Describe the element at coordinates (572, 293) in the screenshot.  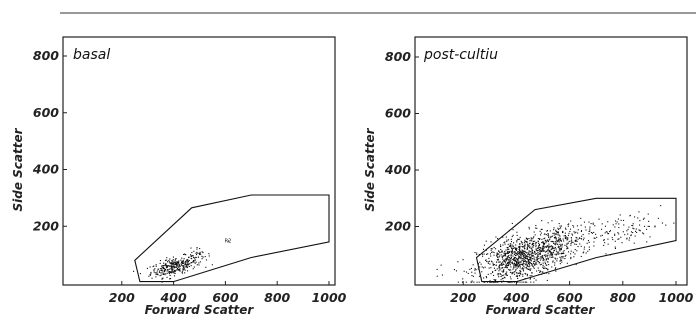
I see `x-axis: 200 400 600 800 1000` at that location.